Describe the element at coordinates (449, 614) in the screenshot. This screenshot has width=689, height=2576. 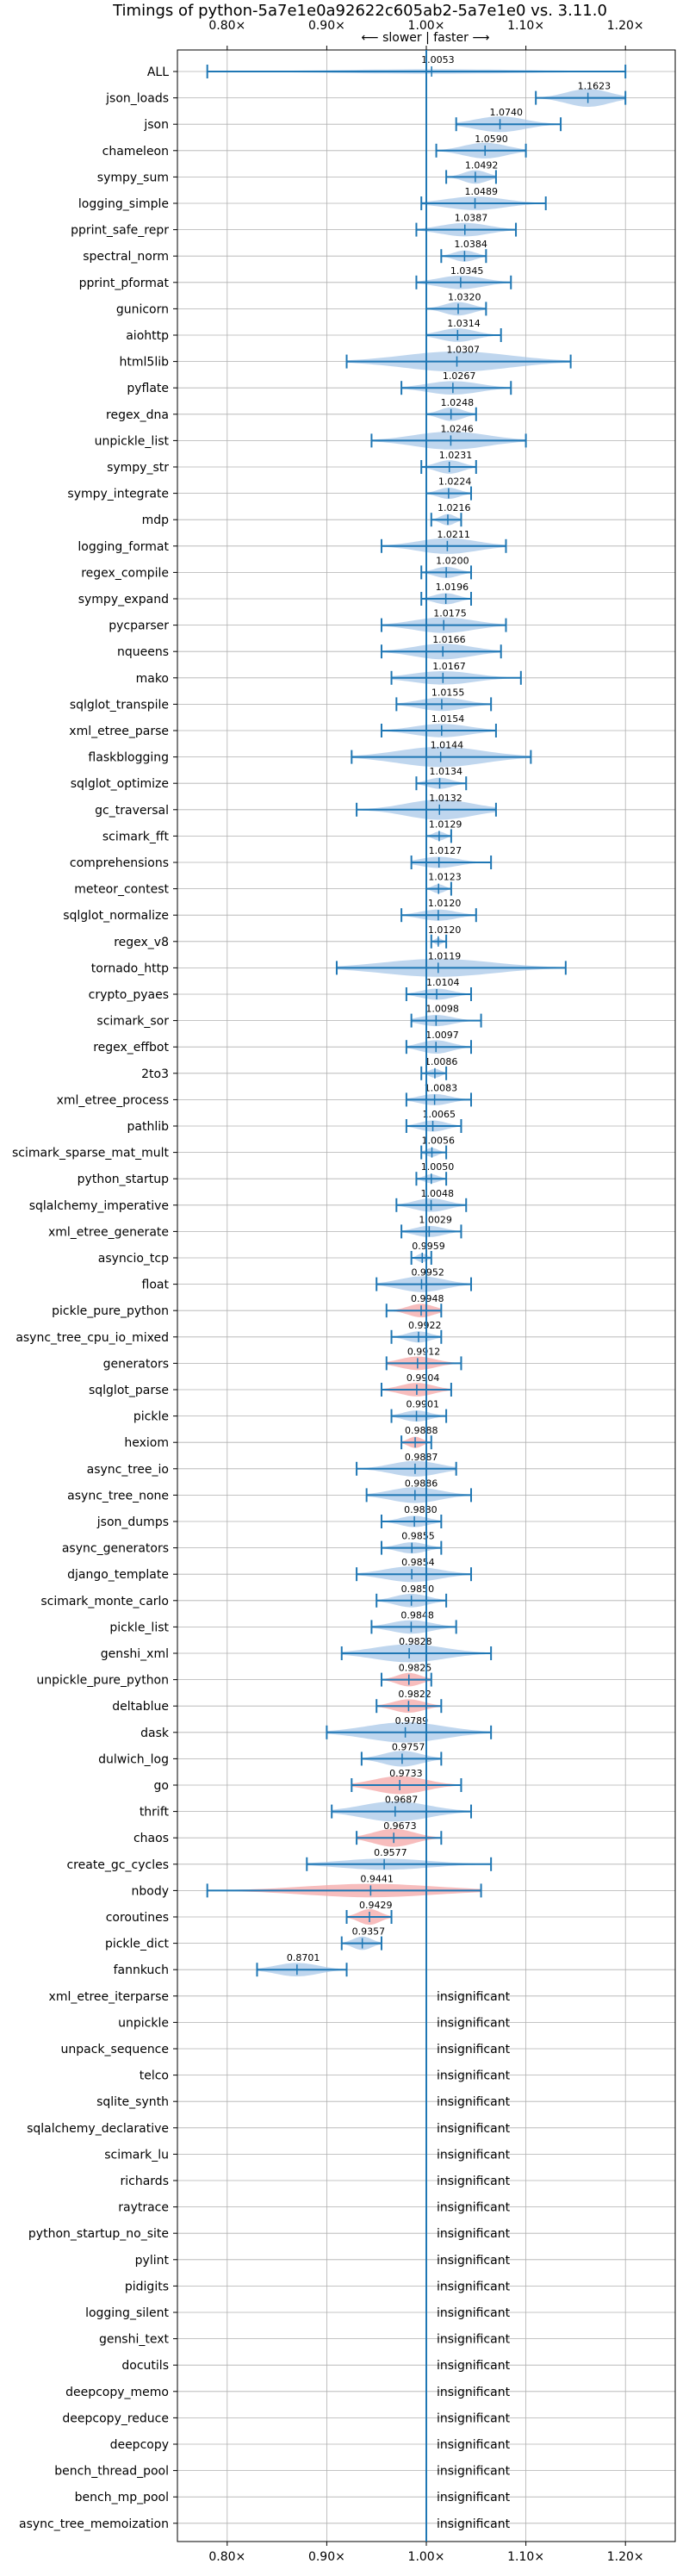
I see `value-label: 1.0175` at that location.